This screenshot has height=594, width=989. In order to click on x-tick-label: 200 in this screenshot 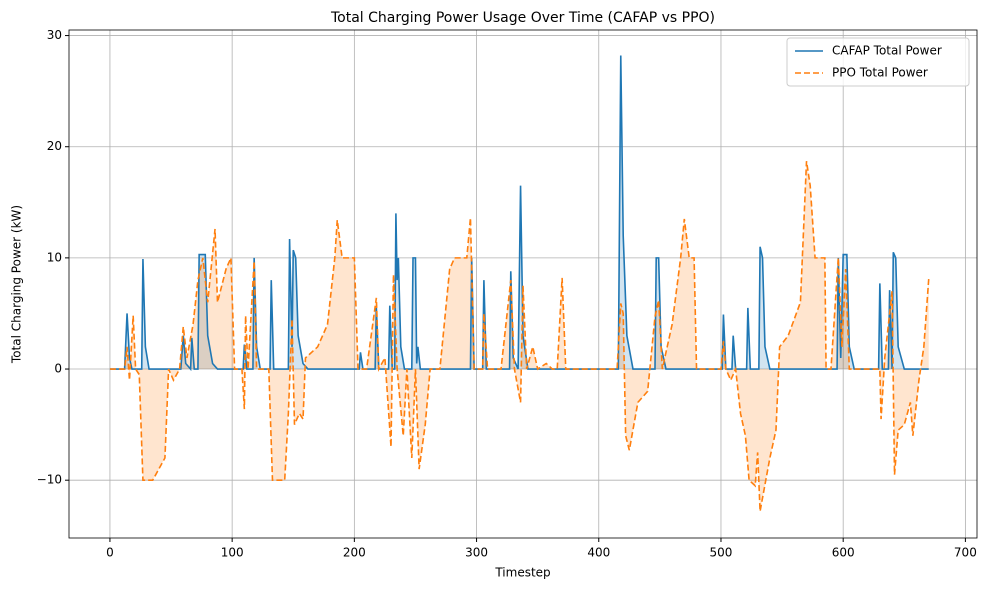, I will do `click(354, 553)`.